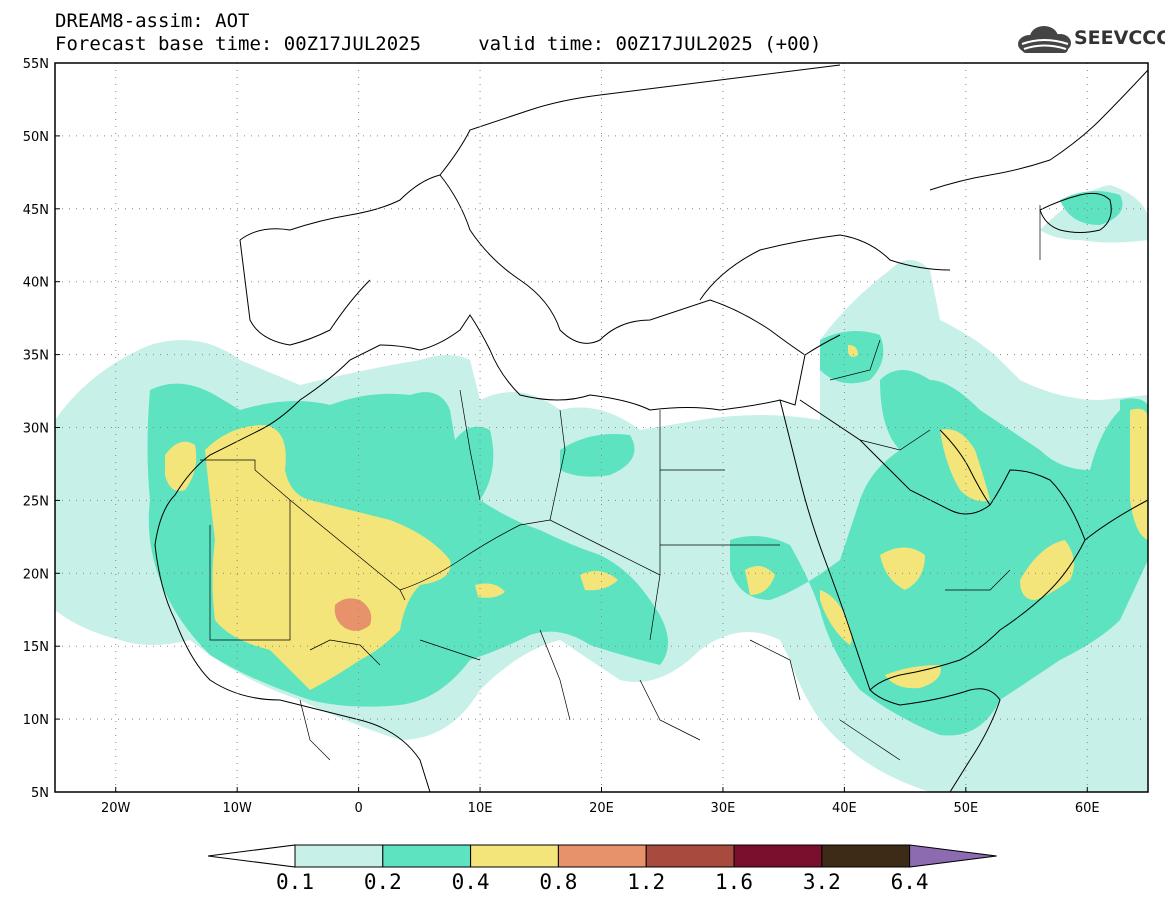  What do you see at coordinates (602, 869) in the screenshot?
I see `colorbar: 0.1 0.2 0.4 0.8 1.2 1.6 3.2 6.4` at bounding box center [602, 869].